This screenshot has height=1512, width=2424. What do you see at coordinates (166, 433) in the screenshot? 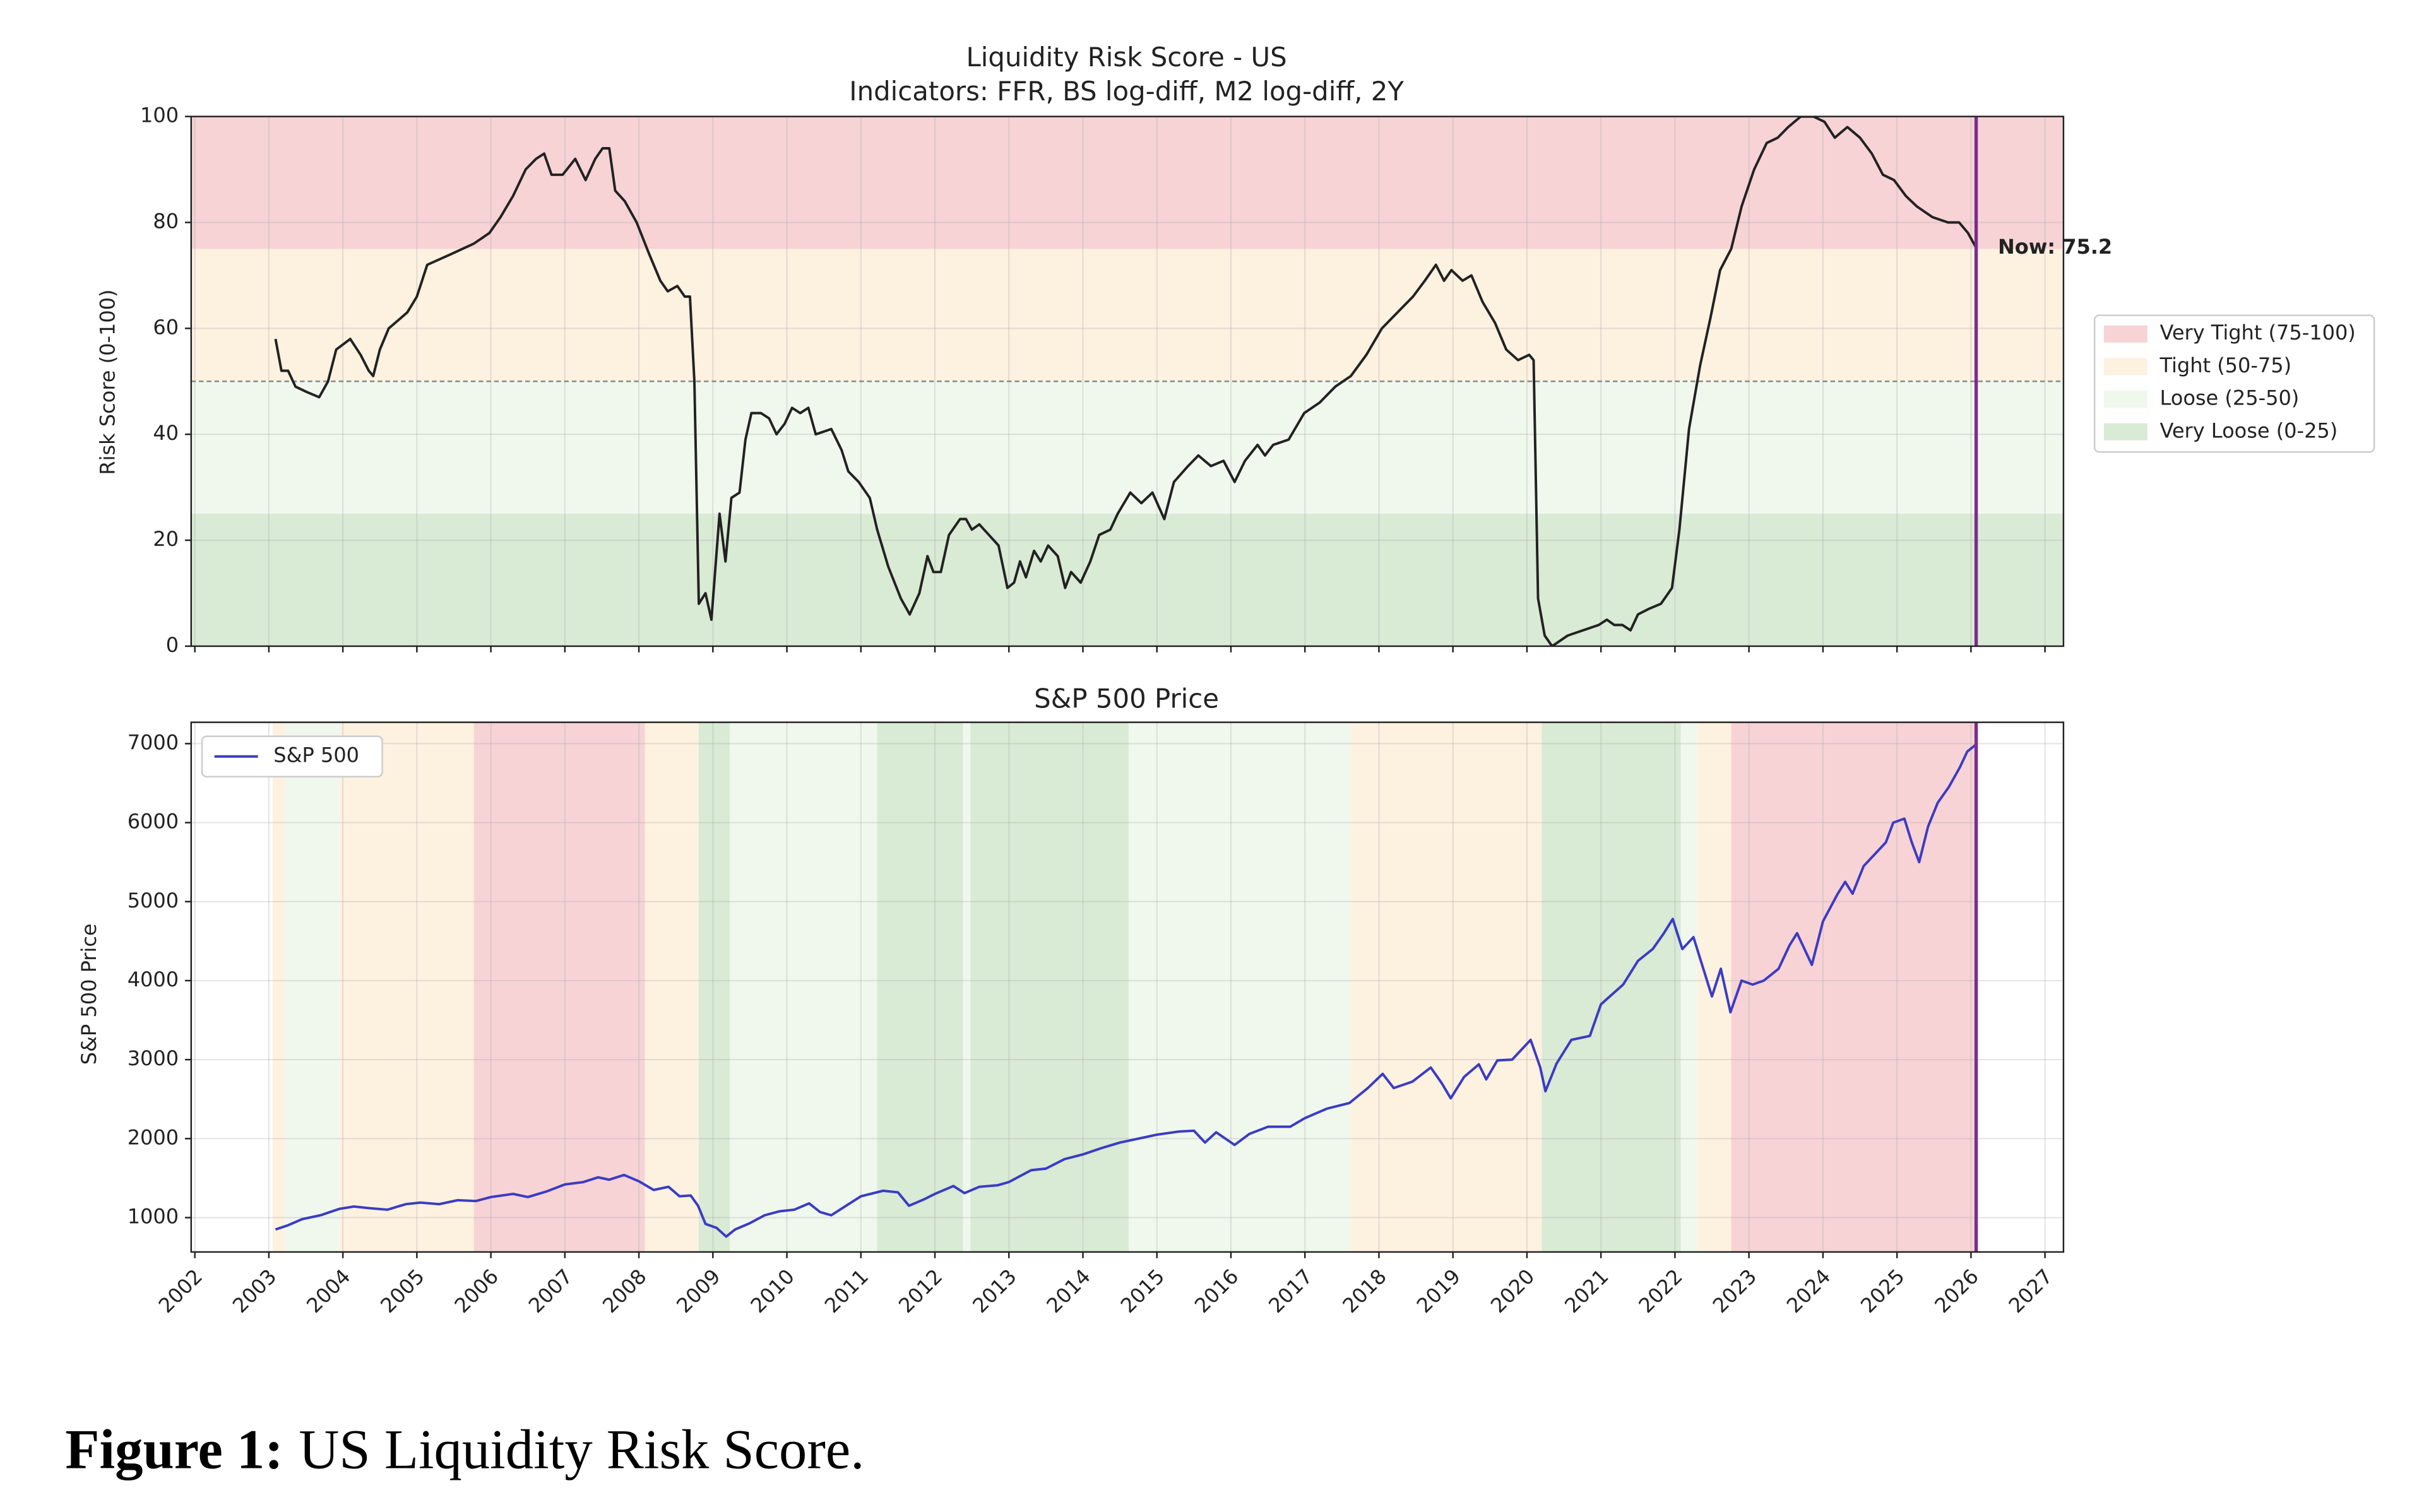
I see `y-tick-label: 40` at bounding box center [166, 433].